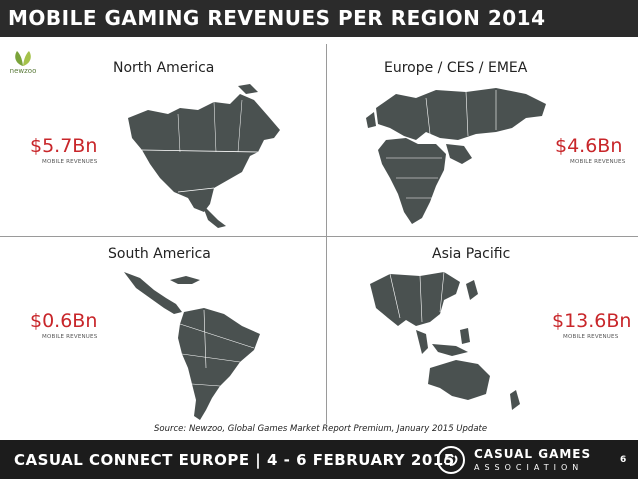 The image size is (638, 479). I want to click on org-subtitle: ASSOCIATION, so click(529, 467).